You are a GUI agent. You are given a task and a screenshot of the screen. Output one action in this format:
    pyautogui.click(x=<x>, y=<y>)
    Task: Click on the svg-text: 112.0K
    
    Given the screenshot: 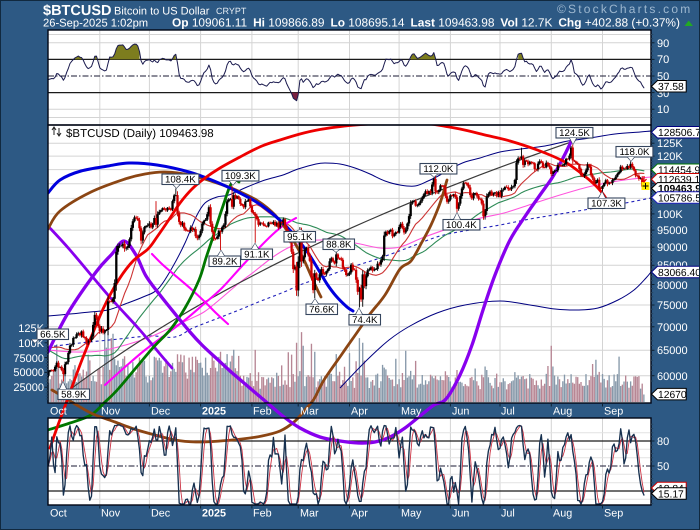 What is the action you would take?
    pyautogui.click(x=438, y=169)
    